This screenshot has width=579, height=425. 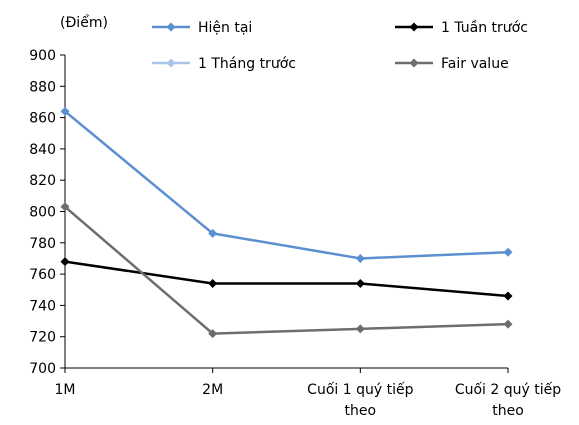 I want to click on y-tick-label: 700, so click(x=42, y=369).